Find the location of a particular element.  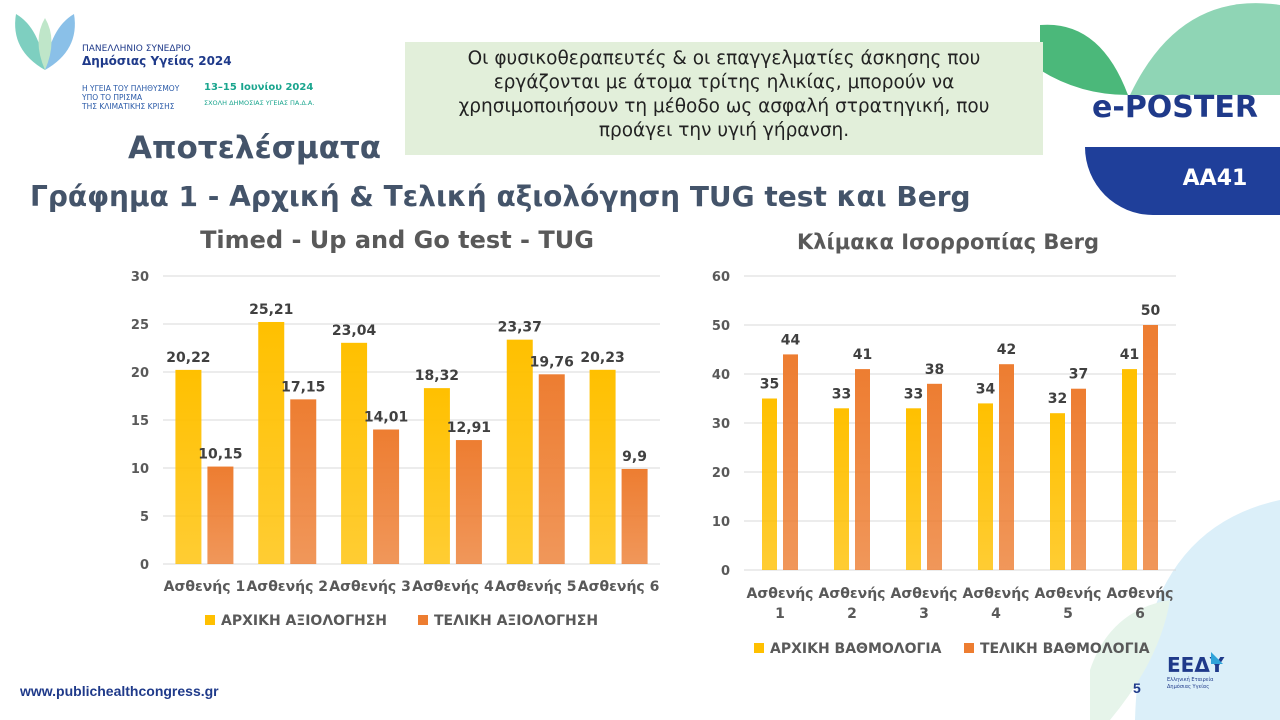

category-label: 1 is located at coordinates (780, 614).